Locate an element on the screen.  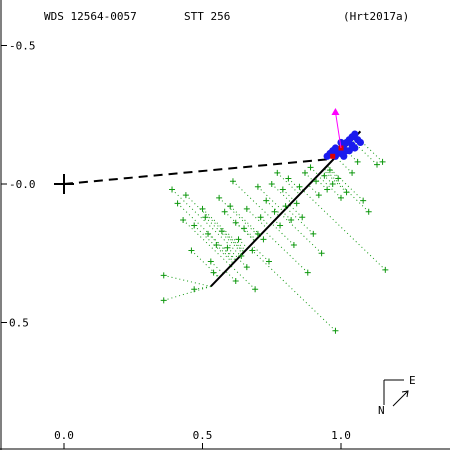
y-tick-label: -0.0 is located at coordinates (22, 184).